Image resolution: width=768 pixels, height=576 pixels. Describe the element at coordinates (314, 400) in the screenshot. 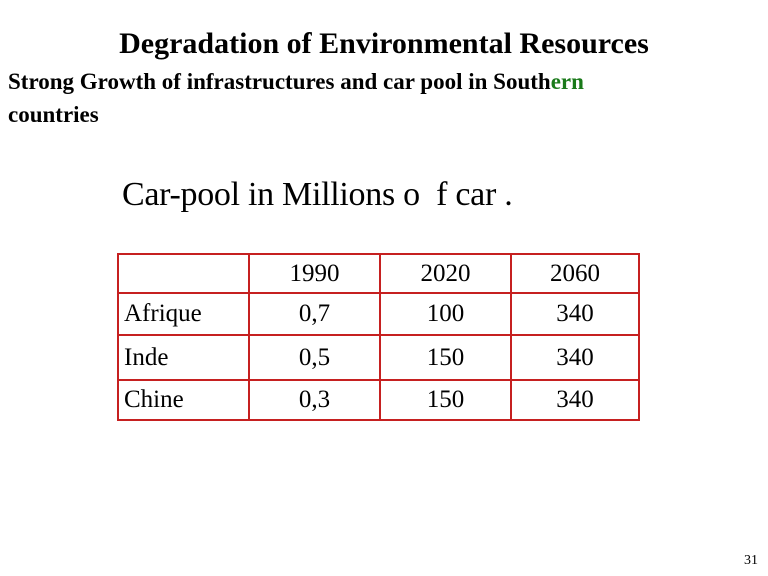

I see `table-cell: 0,3` at that location.